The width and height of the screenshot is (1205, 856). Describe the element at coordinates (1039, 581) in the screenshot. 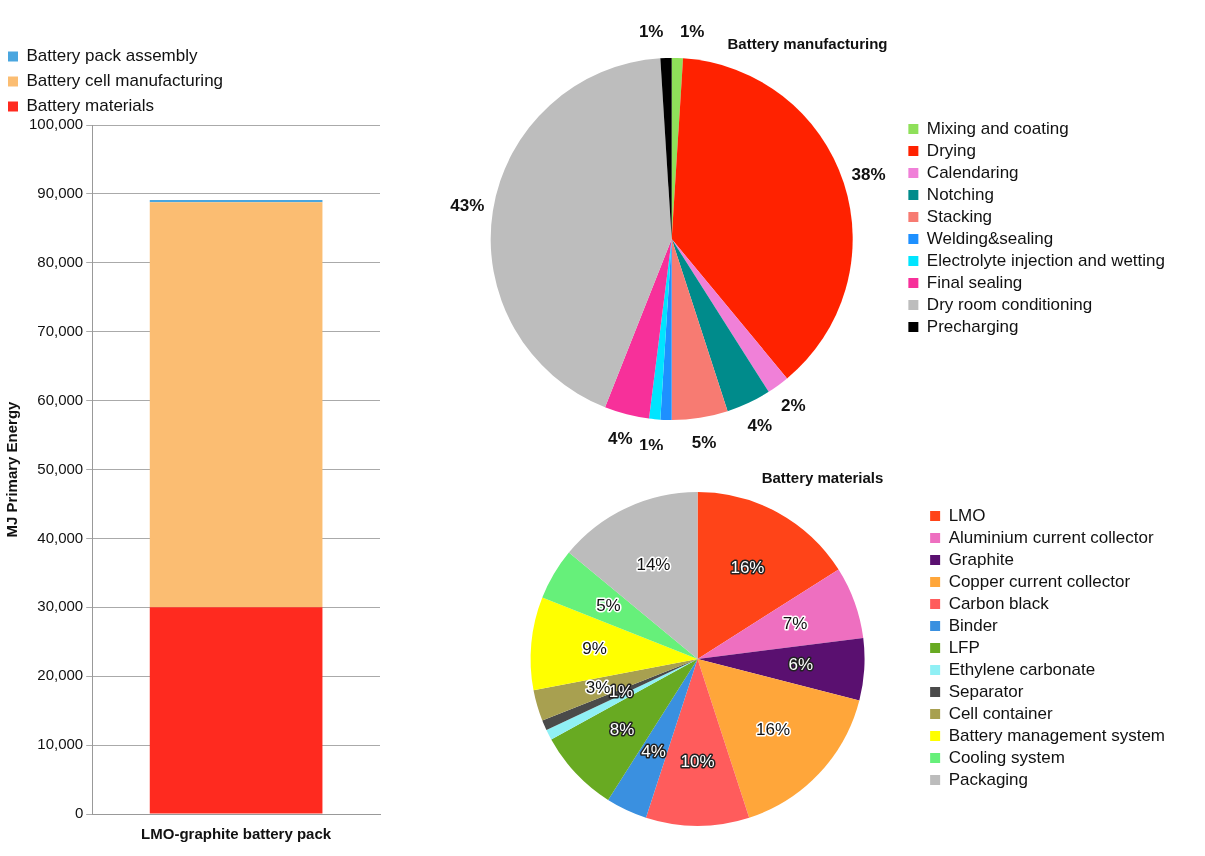

I see `legend-label: Copper current collector` at that location.